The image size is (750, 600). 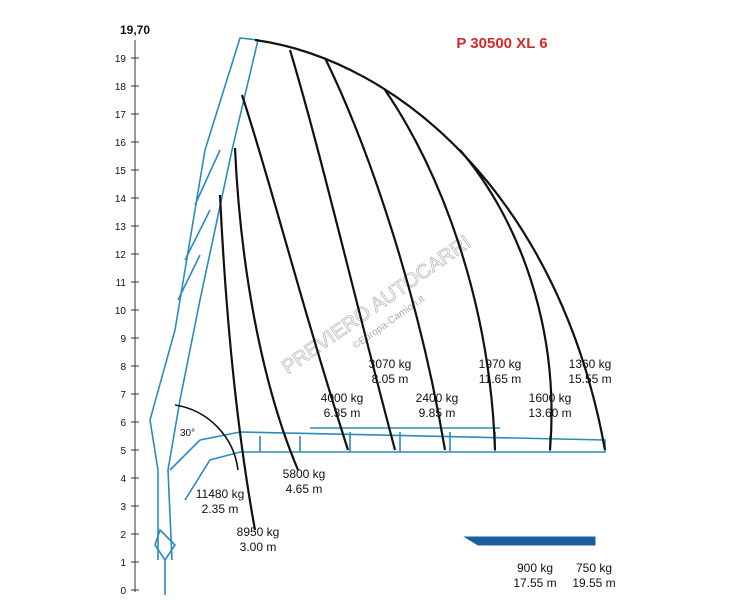 I want to click on tick-label: 12, so click(x=121, y=255).